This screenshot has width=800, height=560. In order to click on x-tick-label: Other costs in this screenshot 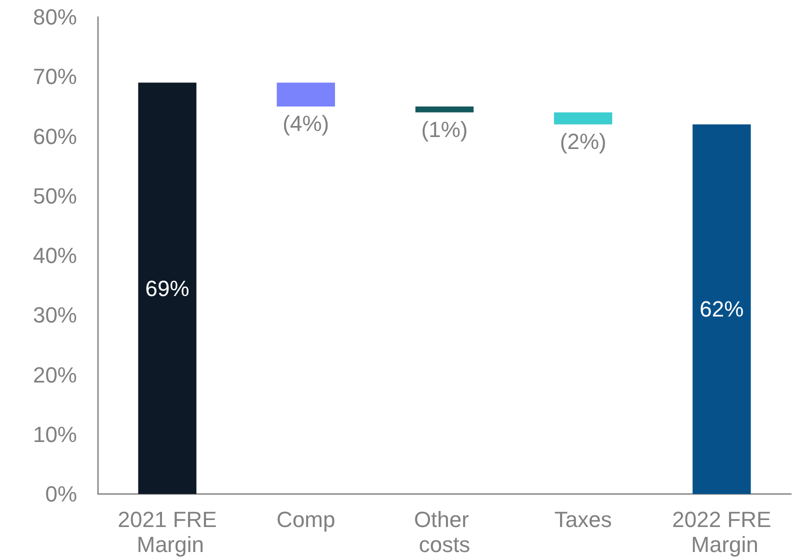, I will do `click(445, 532)`.